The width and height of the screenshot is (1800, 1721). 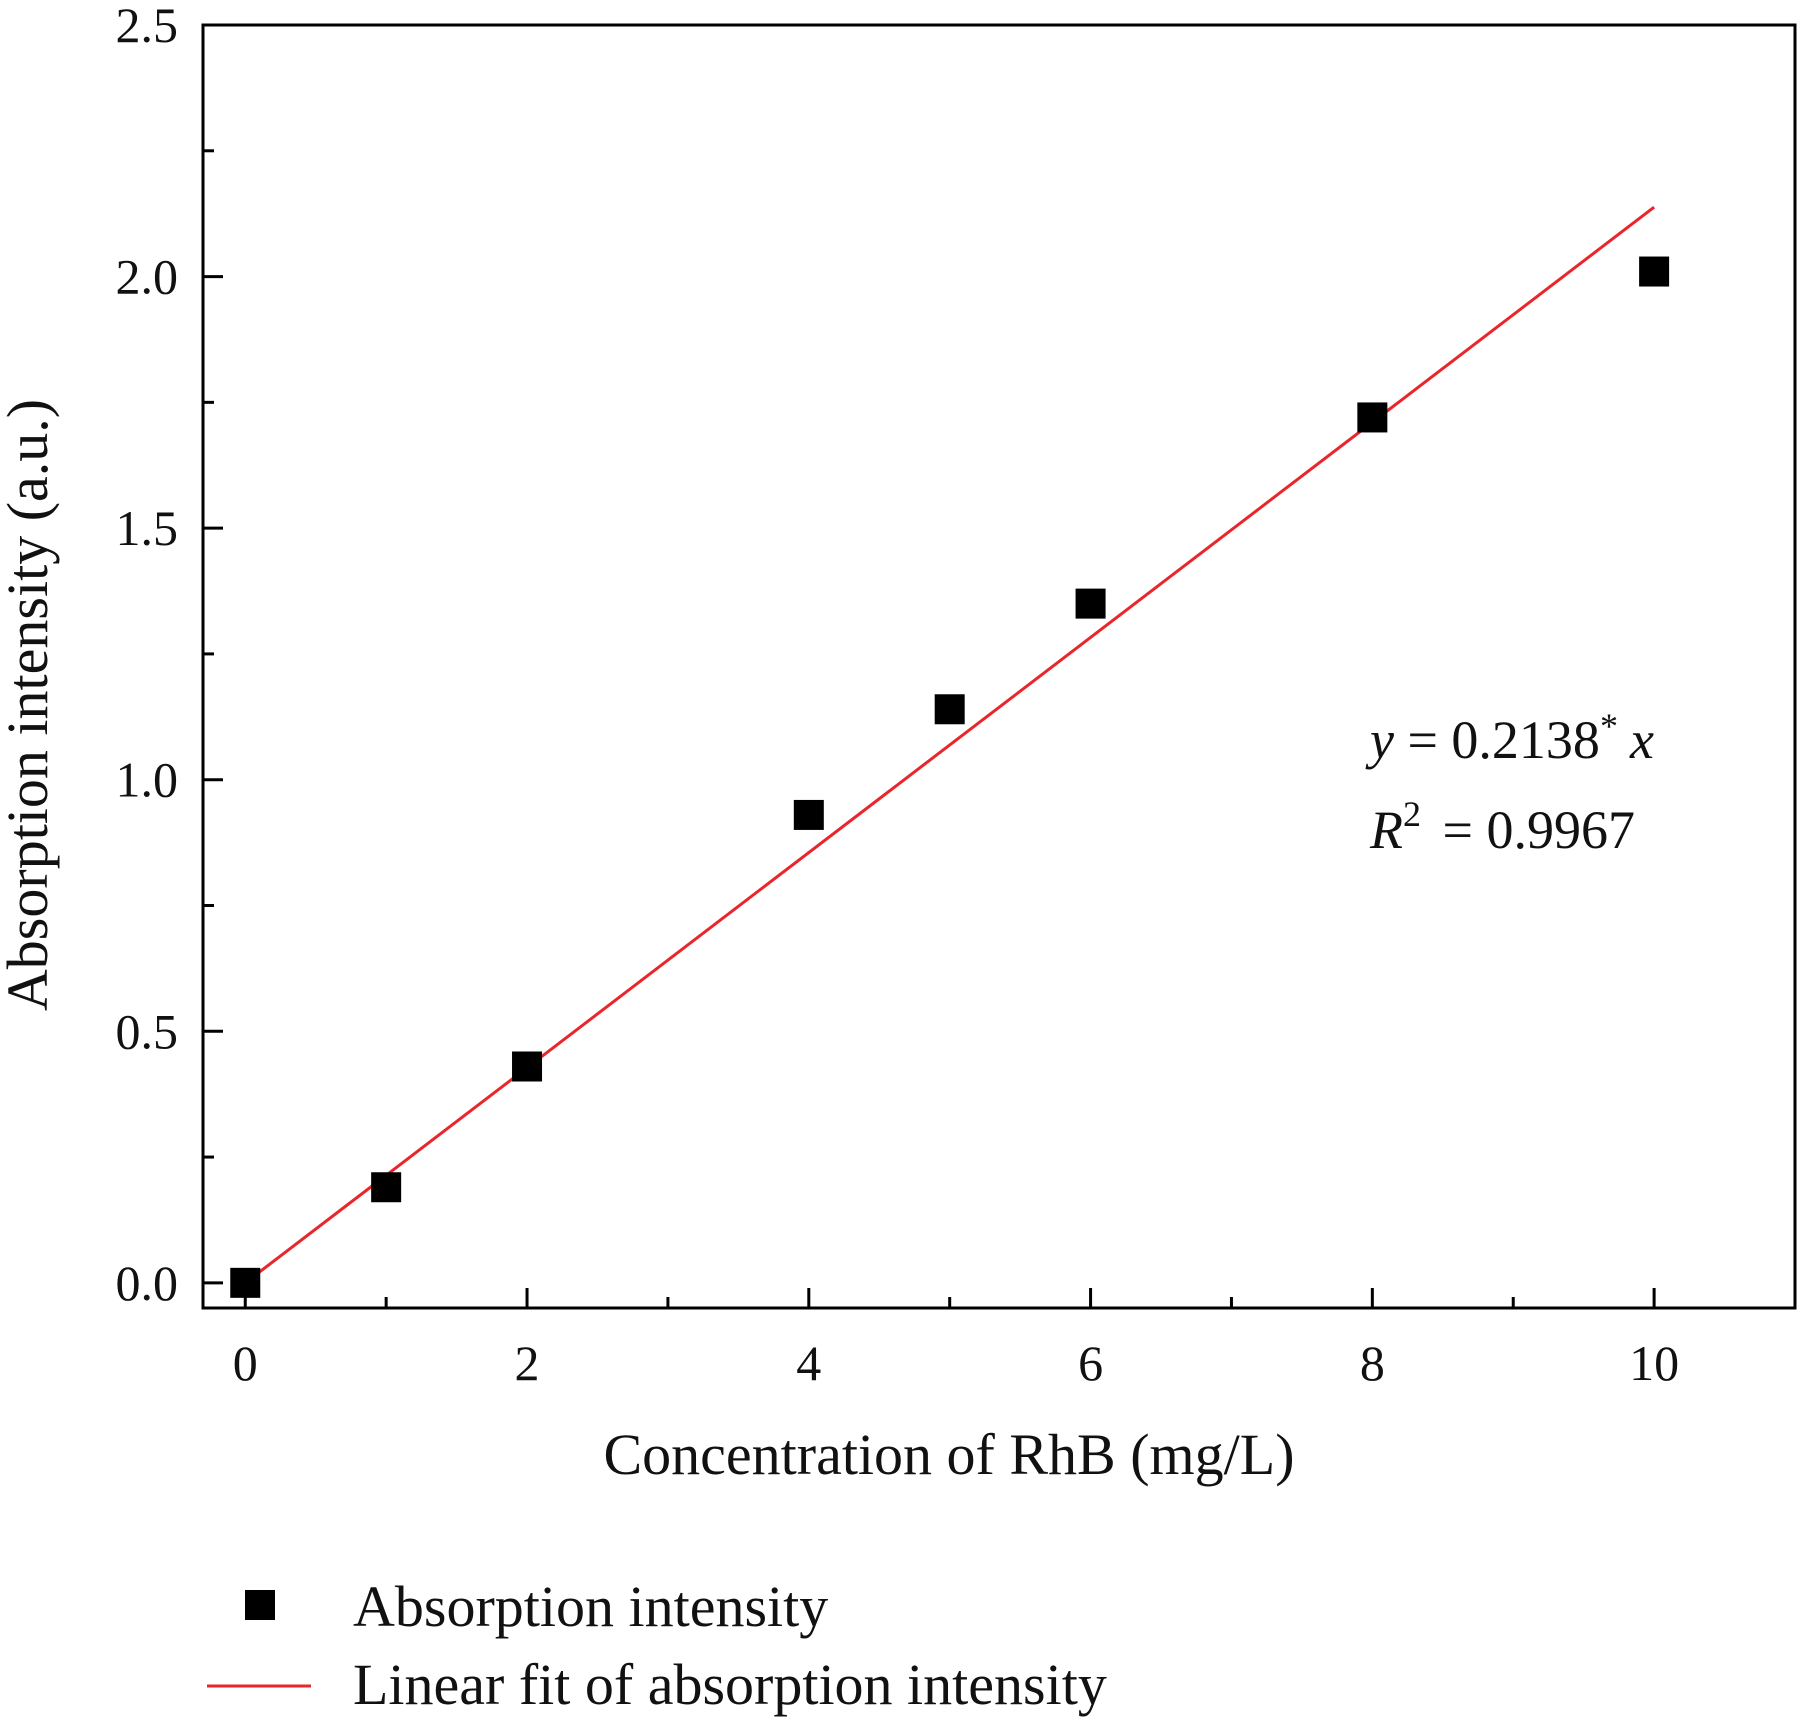 What do you see at coordinates (147, 780) in the screenshot?
I see `y-tick-label: 1.0` at bounding box center [147, 780].